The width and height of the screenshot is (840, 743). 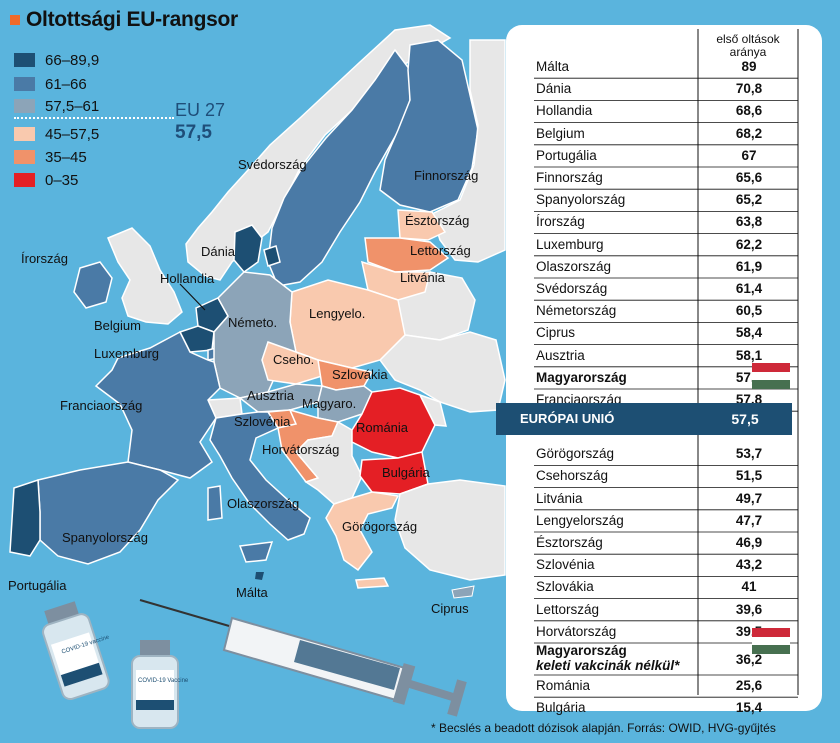 What do you see at coordinates (193, 132) in the screenshot?
I see `eu-average-value: 57,5` at bounding box center [193, 132].